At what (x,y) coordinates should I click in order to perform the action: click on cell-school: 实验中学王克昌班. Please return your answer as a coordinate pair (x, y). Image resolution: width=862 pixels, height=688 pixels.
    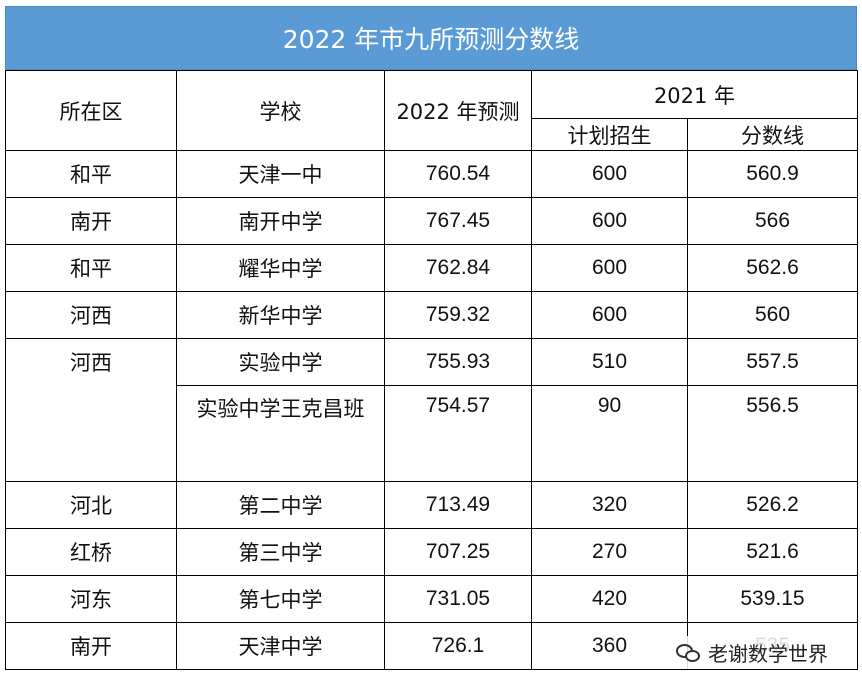
    Looking at the image, I should click on (280, 433).